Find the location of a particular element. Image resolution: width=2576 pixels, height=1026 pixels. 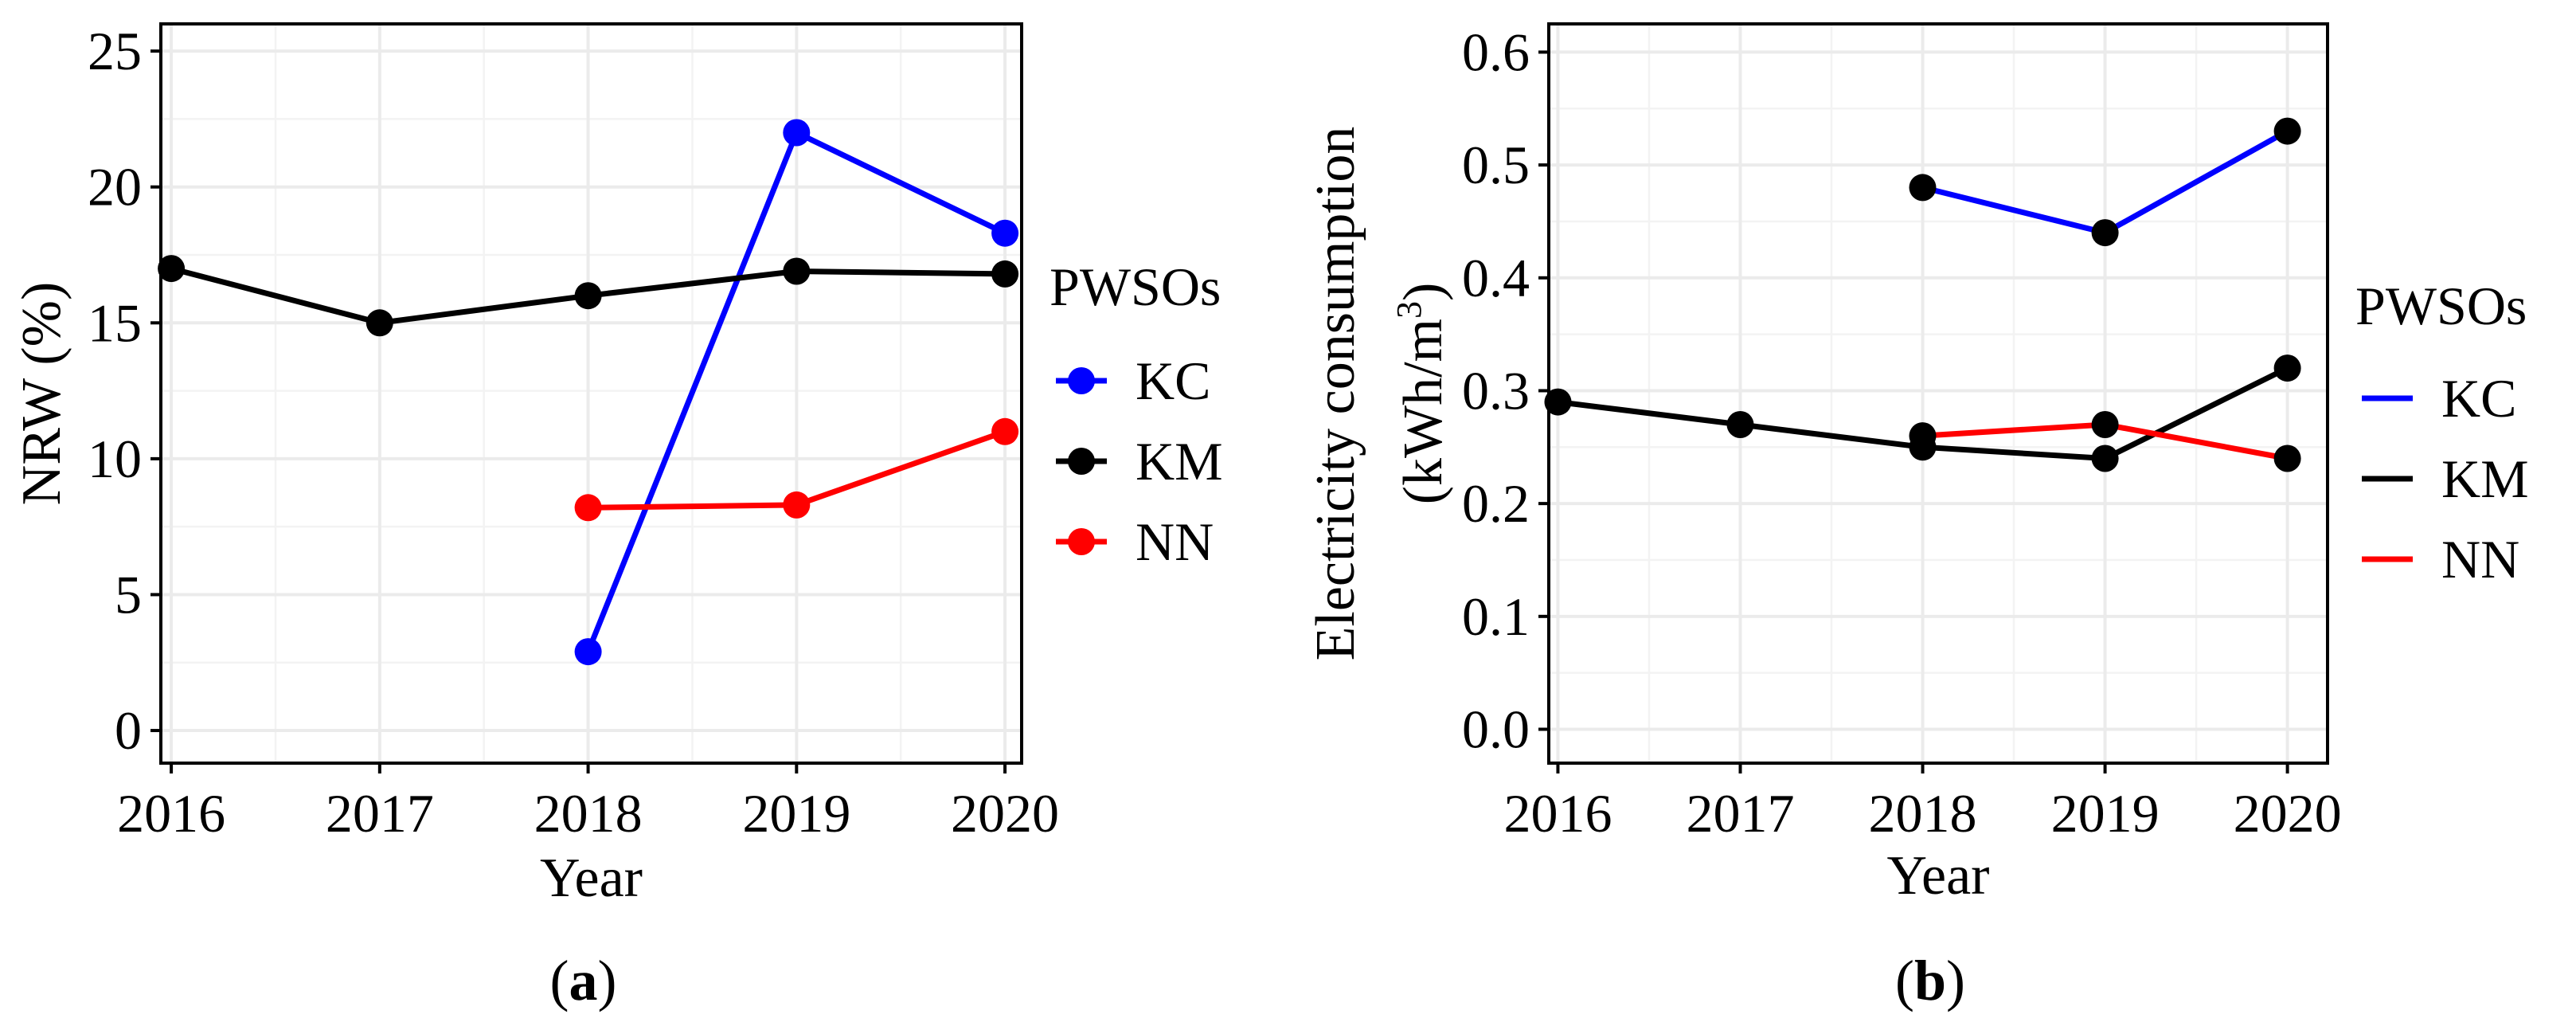

legend-key-point-a-km is located at coordinates (1081, 461).